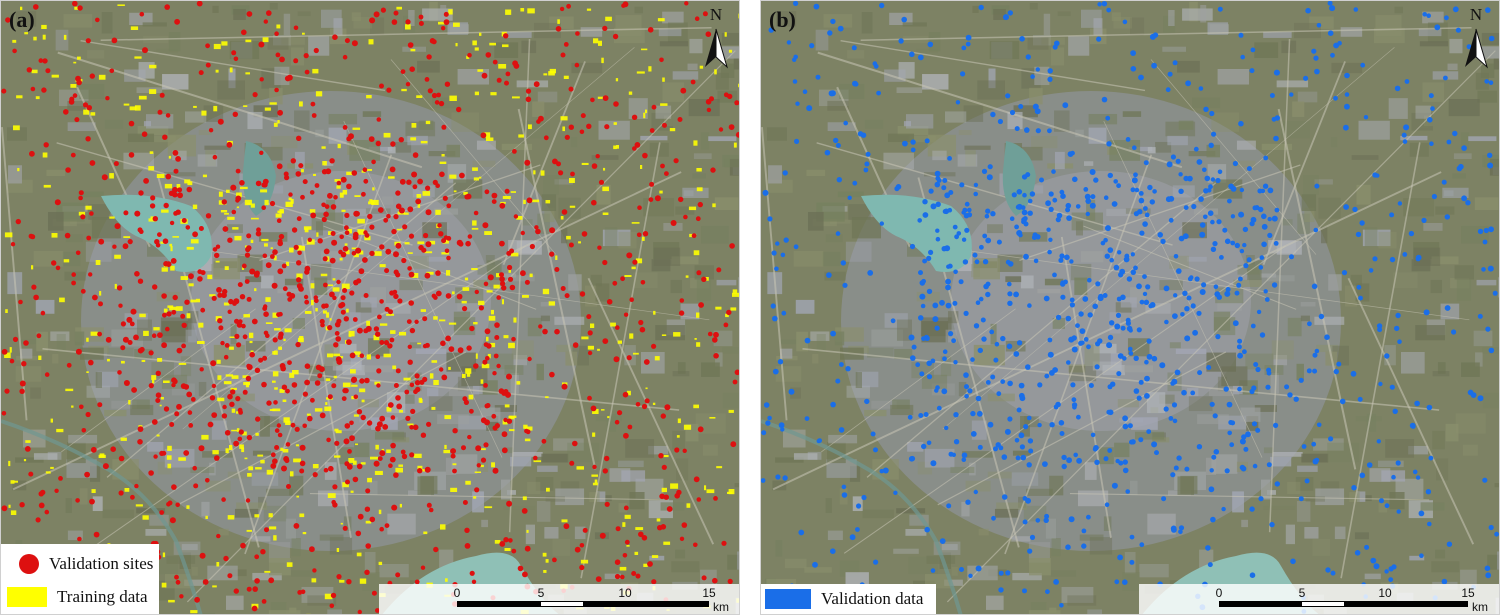 The height and width of the screenshot is (615, 1500). I want to click on legend-item-validation-data: Validation data, so click(842, 599).